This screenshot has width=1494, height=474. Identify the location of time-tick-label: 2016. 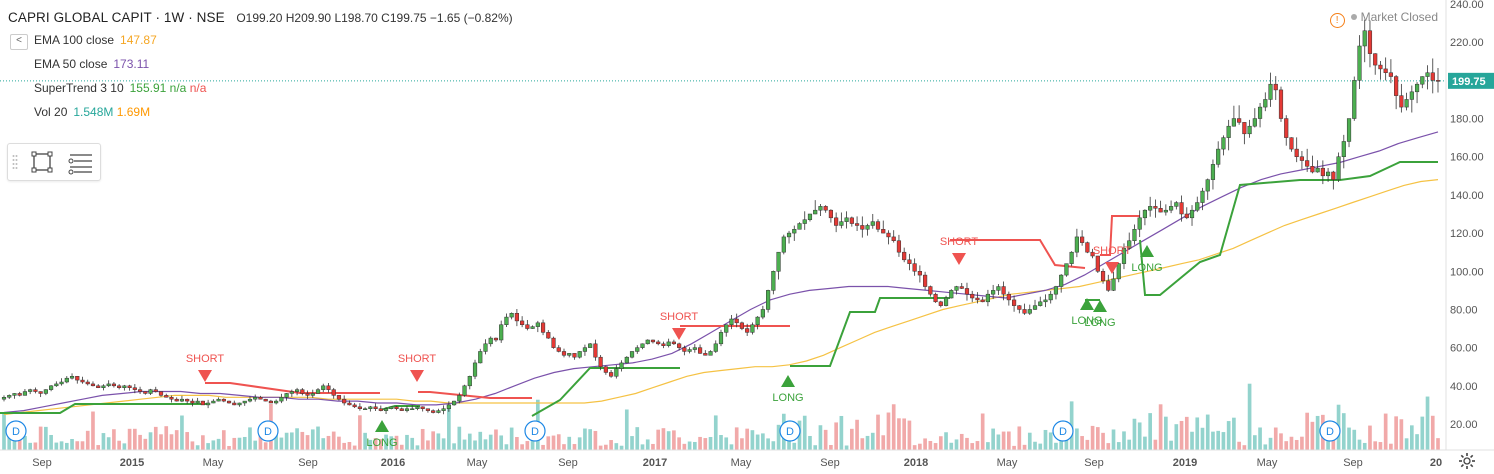
(393, 463).